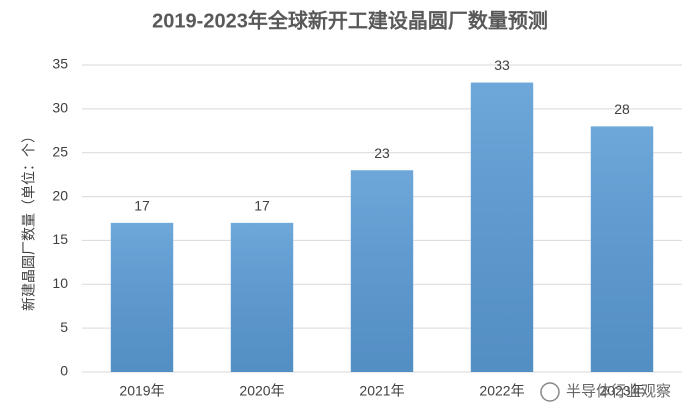  What do you see at coordinates (60, 283) in the screenshot?
I see `y-tick-label: 10` at bounding box center [60, 283].